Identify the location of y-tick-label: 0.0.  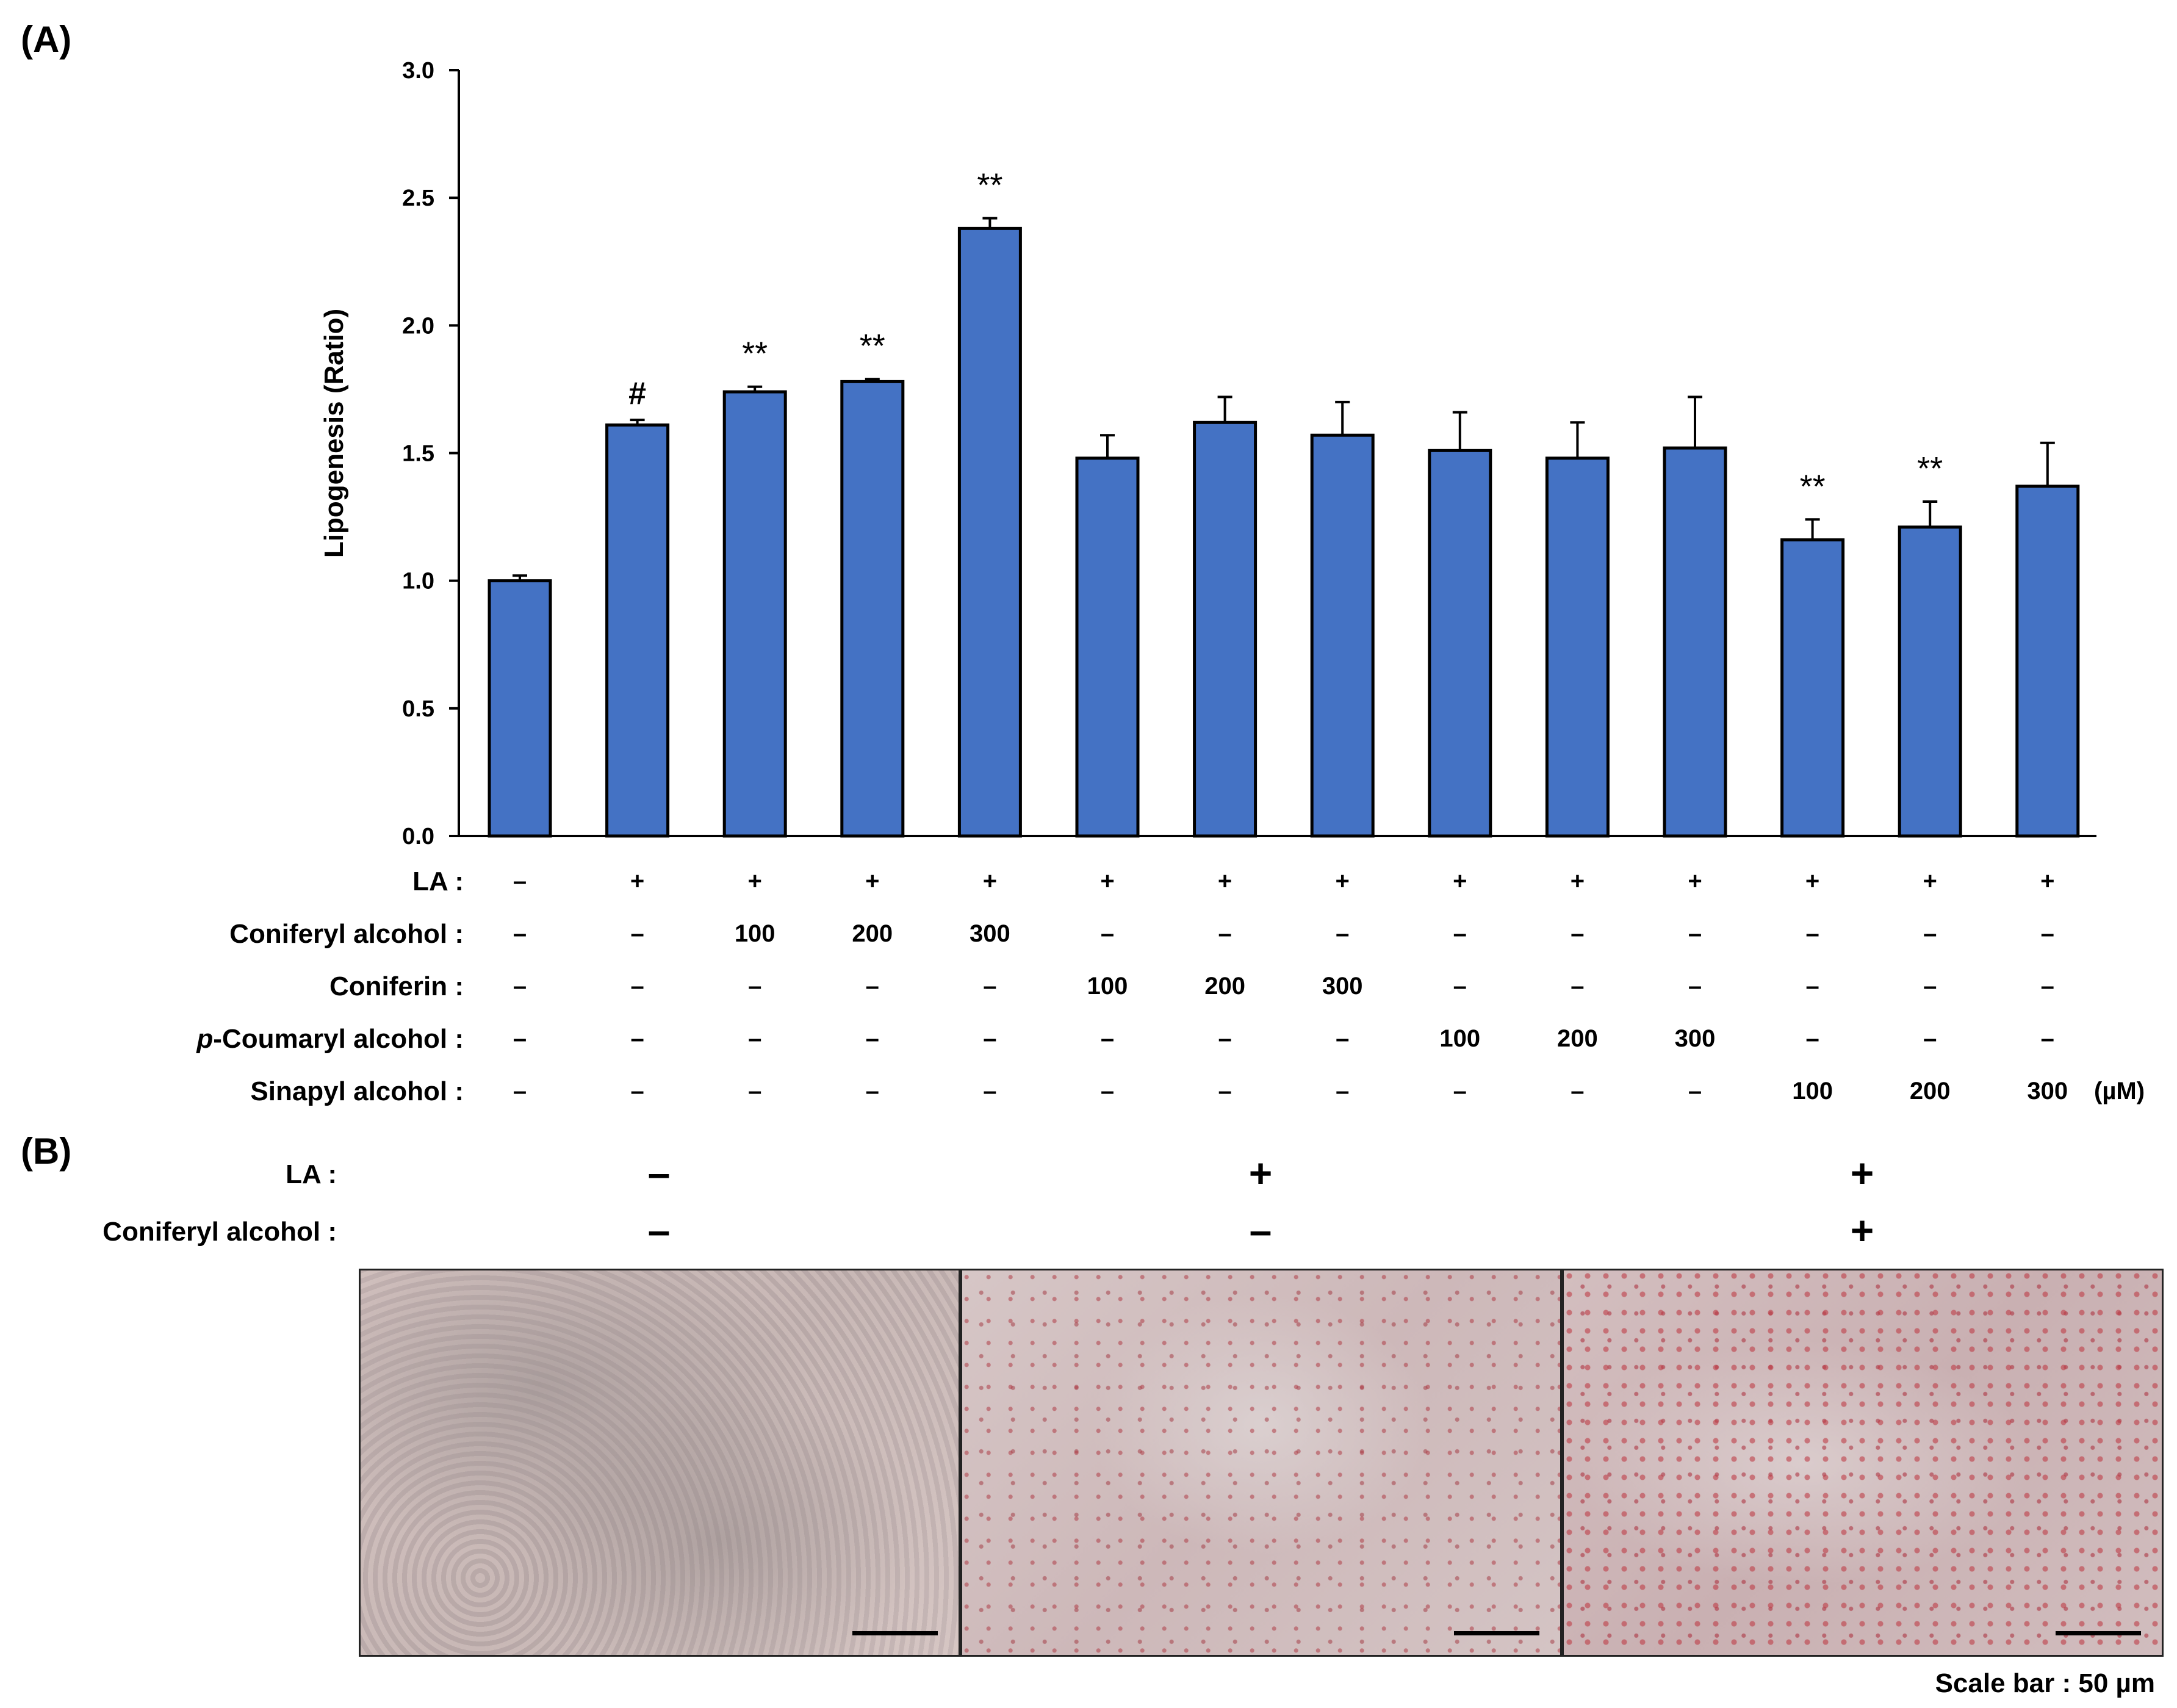
(418, 836).